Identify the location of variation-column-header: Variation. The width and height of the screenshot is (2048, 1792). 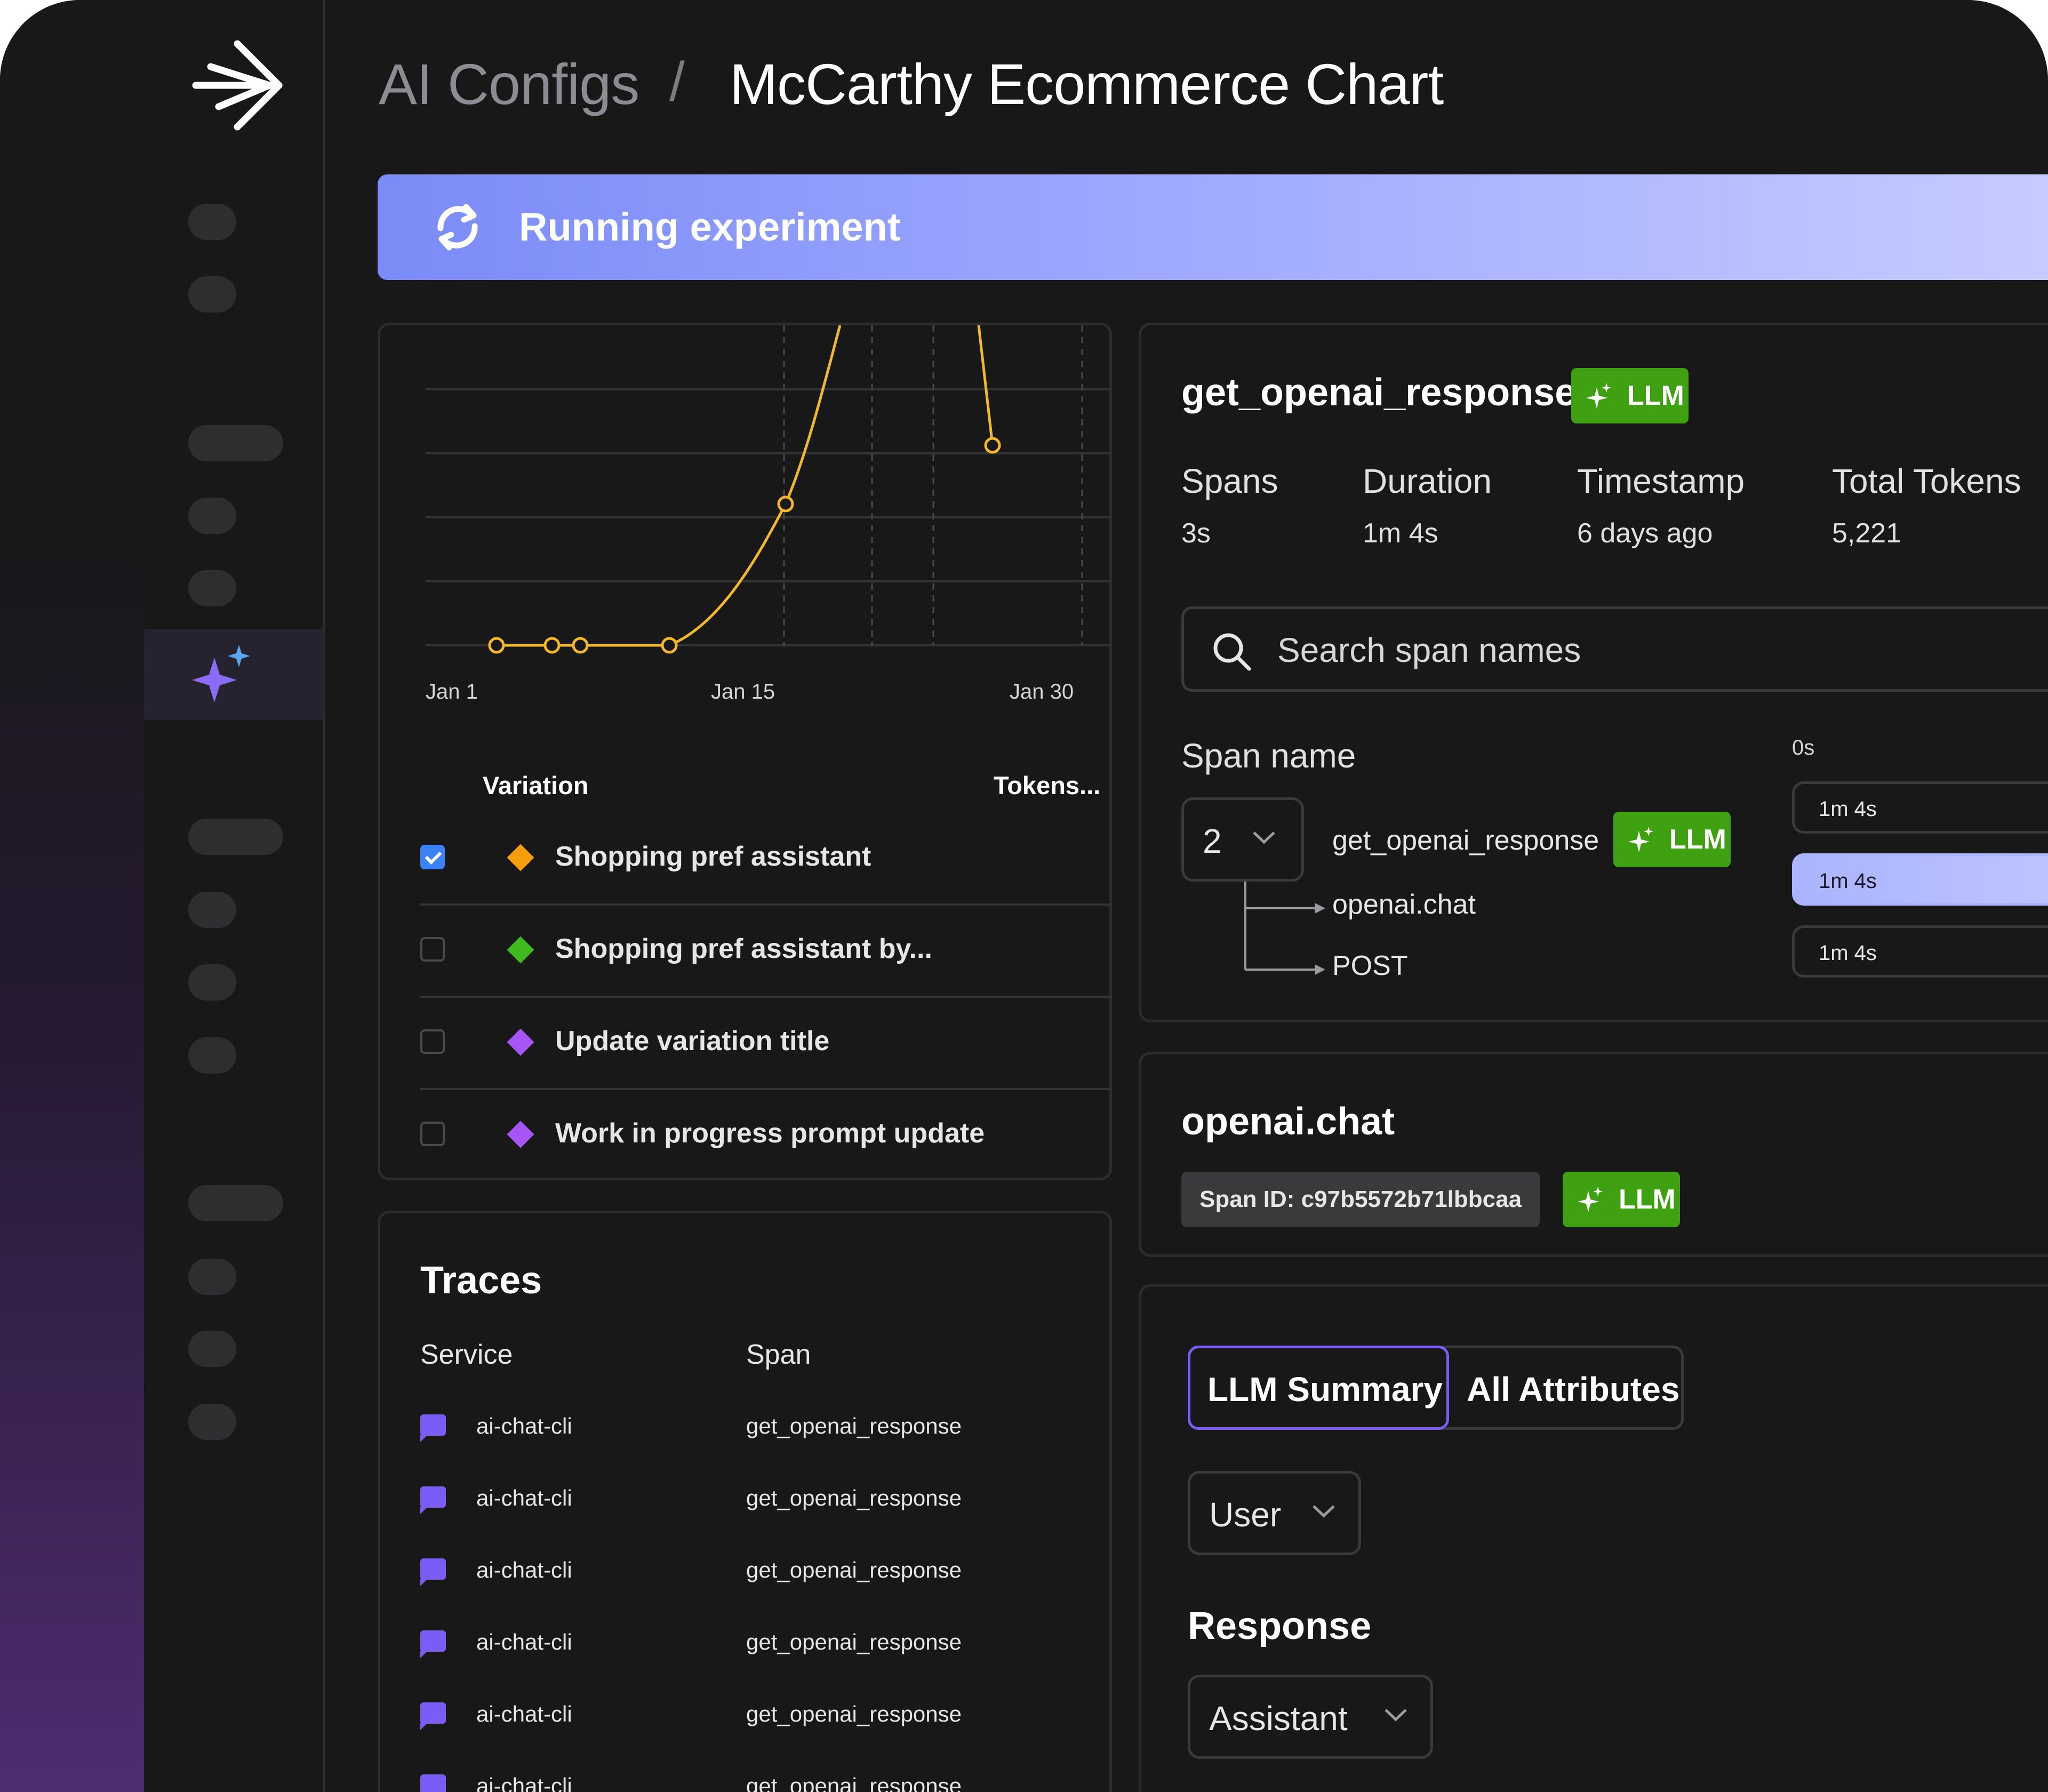
(536, 785).